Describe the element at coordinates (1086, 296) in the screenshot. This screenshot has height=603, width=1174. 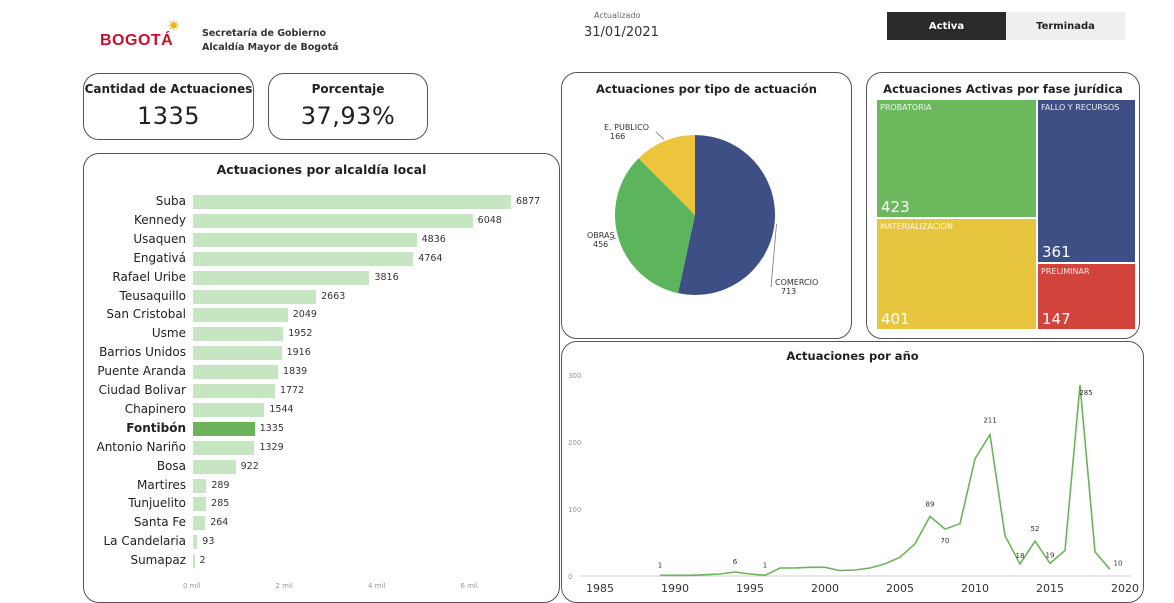
I see `treemap-cell: PRELIMINAR 147` at that location.